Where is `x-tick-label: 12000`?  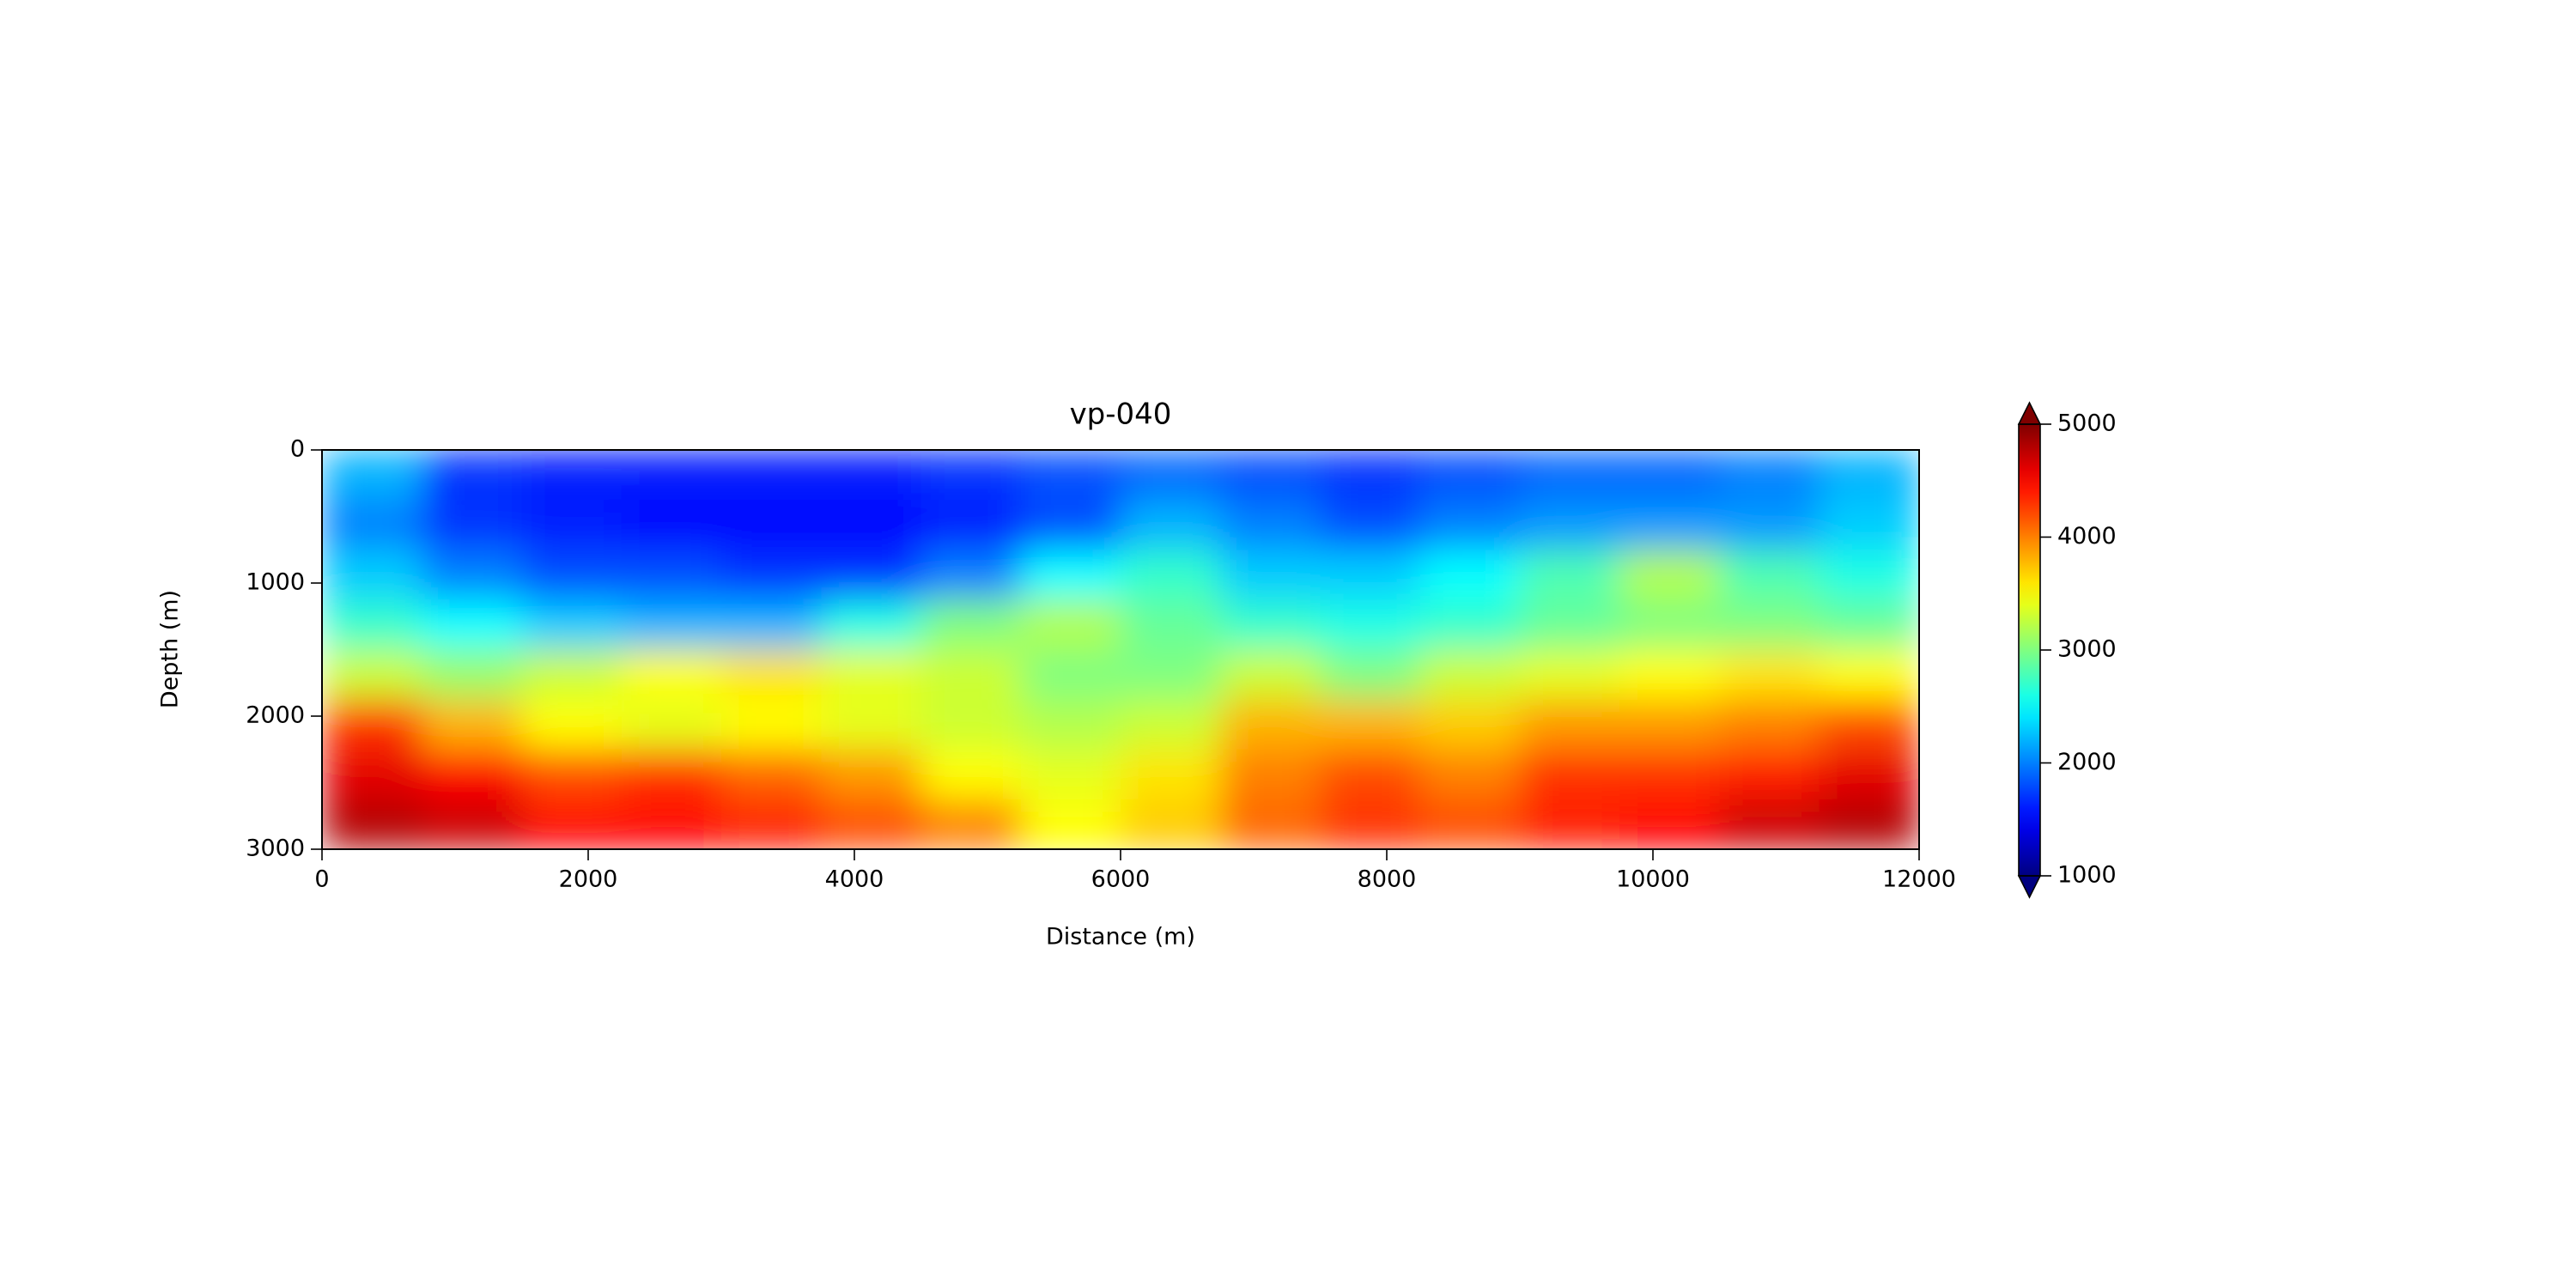 x-tick-label: 12000 is located at coordinates (1919, 879).